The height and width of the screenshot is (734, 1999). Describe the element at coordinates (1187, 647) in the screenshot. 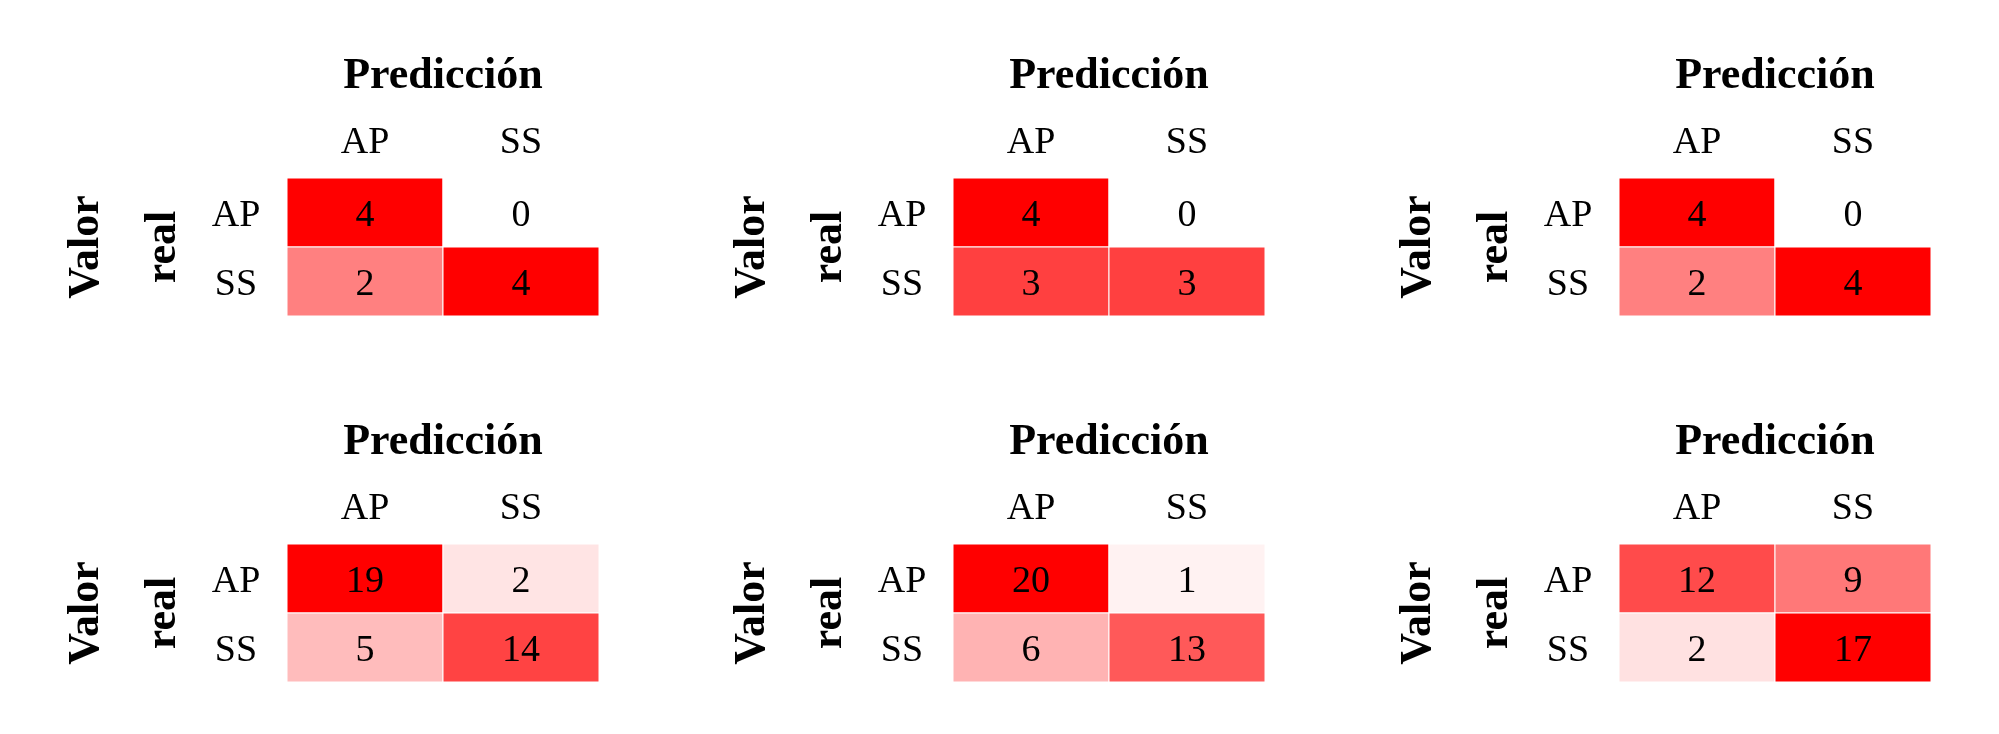

I see `data-label: 13` at that location.